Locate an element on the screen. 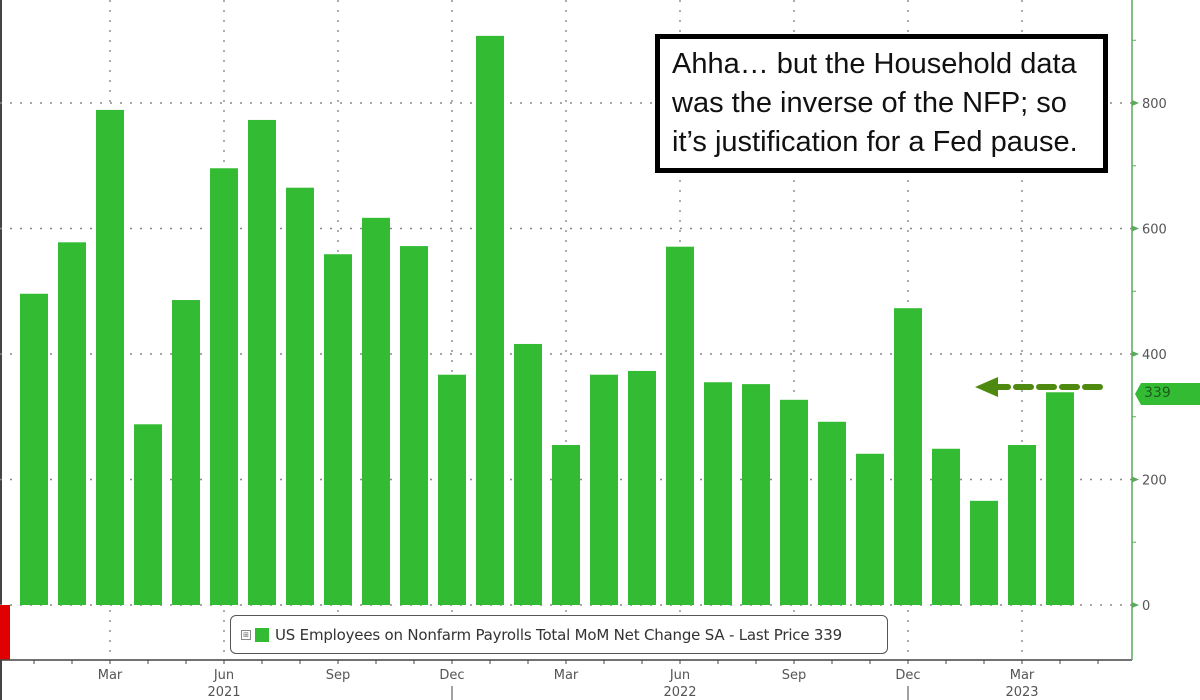 Image resolution: width=1200 pixels, height=700 pixels. bar-apr-2023 is located at coordinates (1060, 498).